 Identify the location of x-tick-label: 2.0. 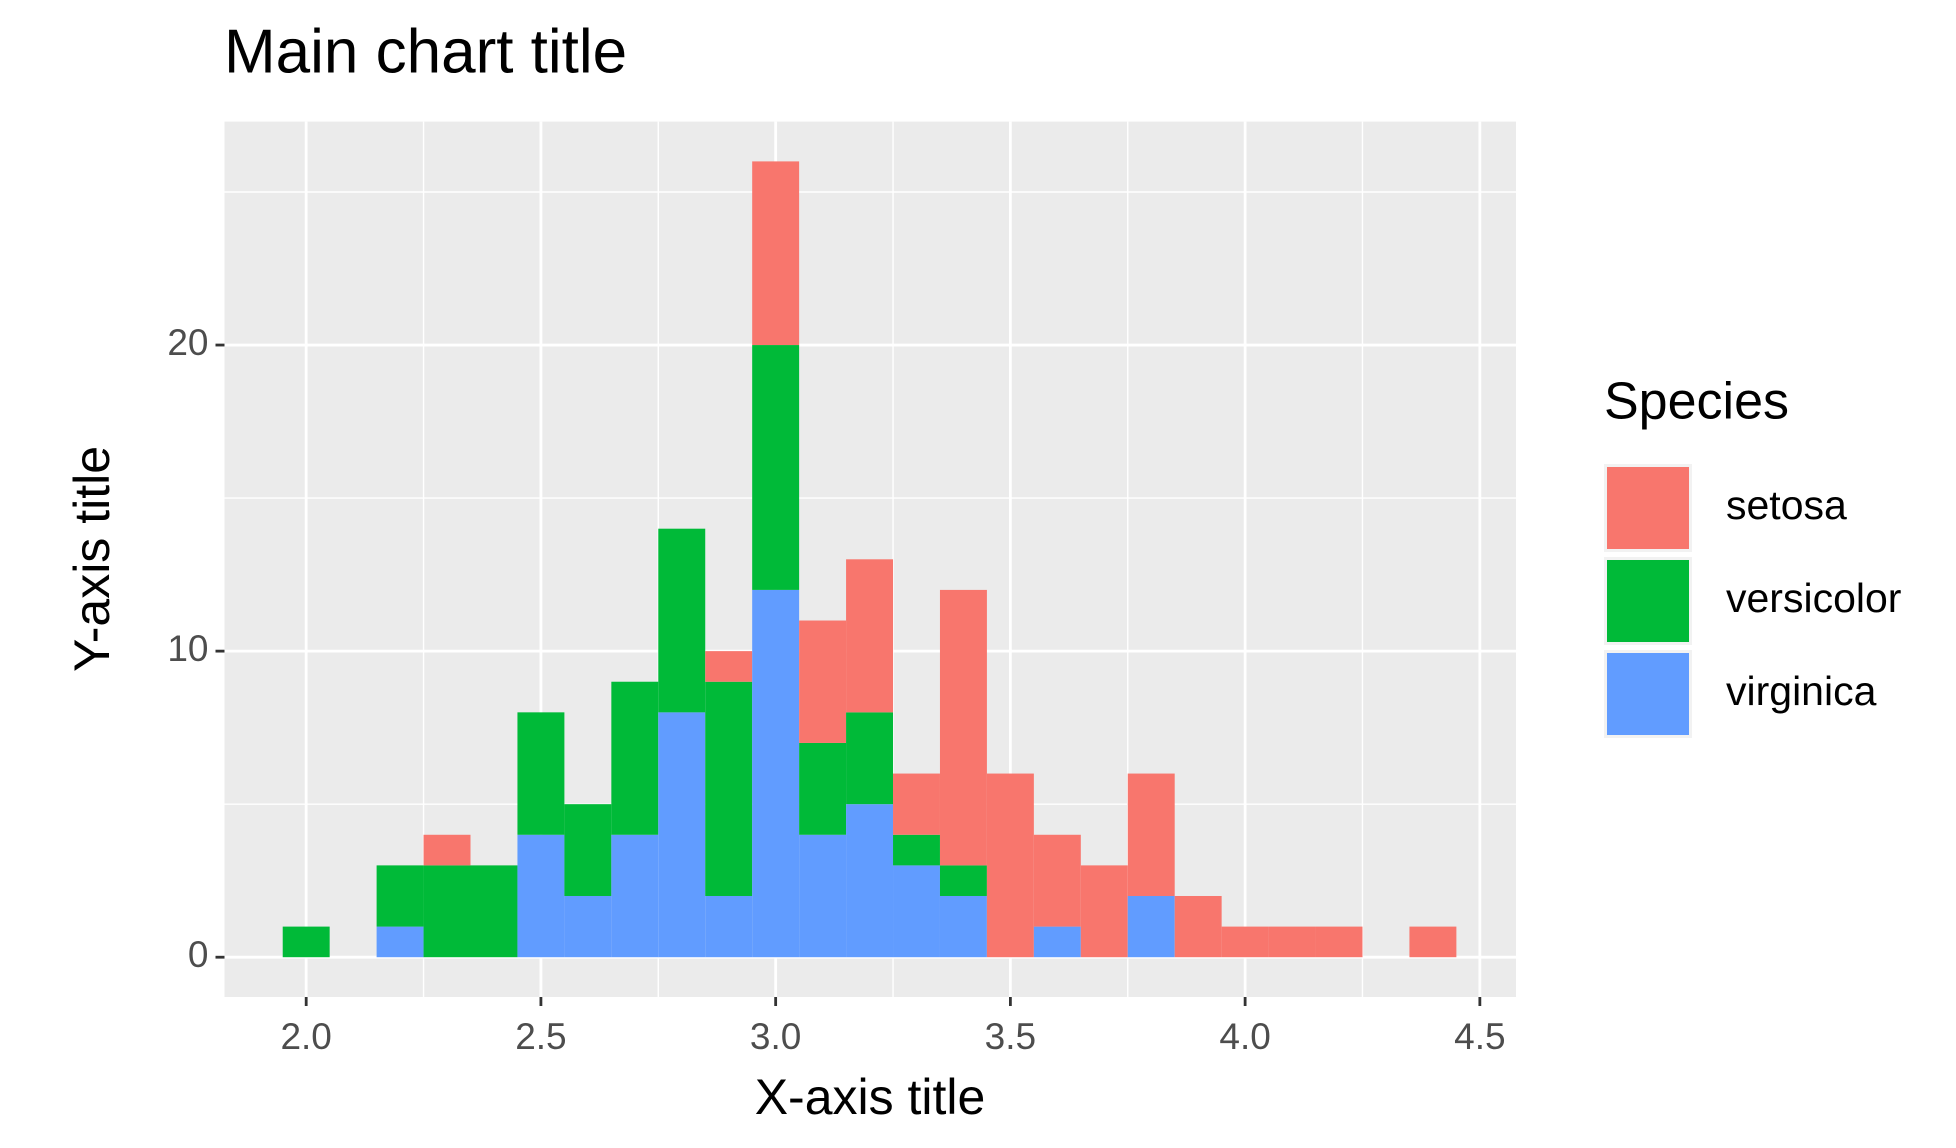
(305, 1036).